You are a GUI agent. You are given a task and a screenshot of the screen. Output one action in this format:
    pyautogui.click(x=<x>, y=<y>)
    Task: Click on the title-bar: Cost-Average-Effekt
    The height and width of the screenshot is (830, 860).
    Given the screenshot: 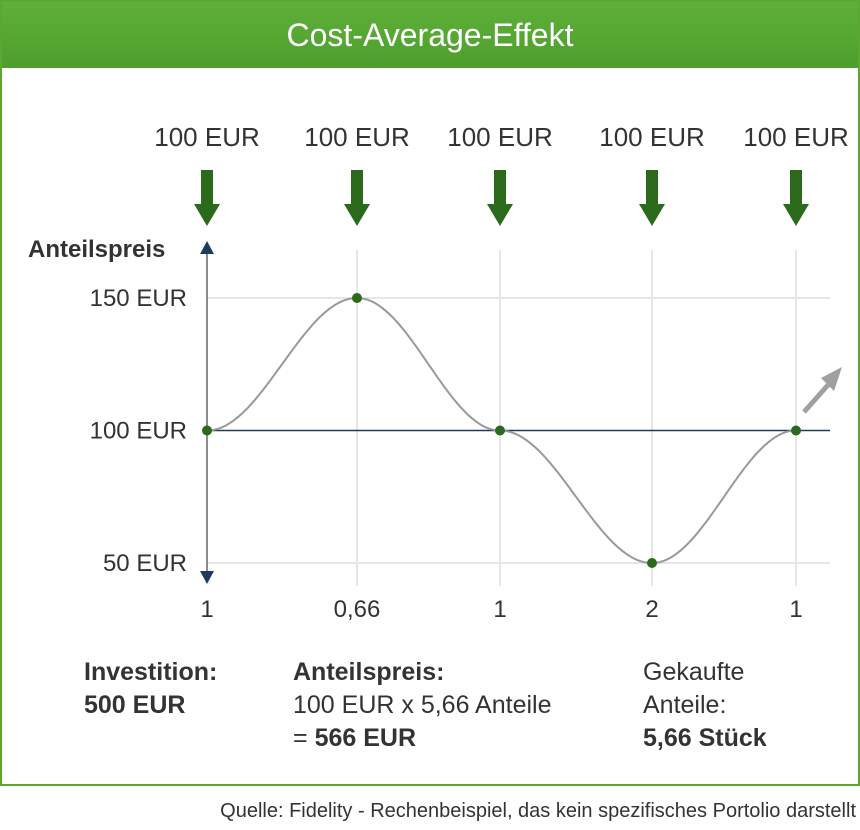 What is the action you would take?
    pyautogui.click(x=430, y=35)
    